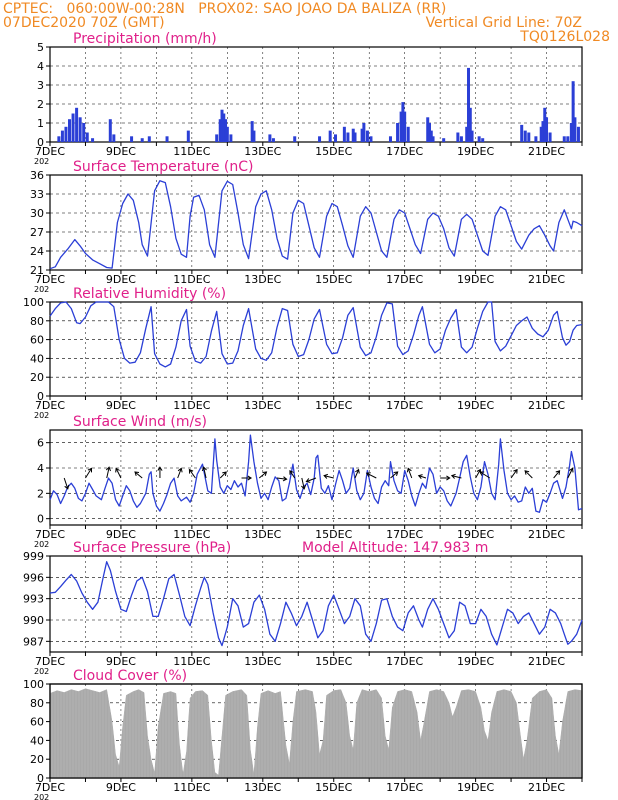 This screenshot has width=618, height=800. I want to click on rh-xtick-label: 13DEC, so click(262, 405).